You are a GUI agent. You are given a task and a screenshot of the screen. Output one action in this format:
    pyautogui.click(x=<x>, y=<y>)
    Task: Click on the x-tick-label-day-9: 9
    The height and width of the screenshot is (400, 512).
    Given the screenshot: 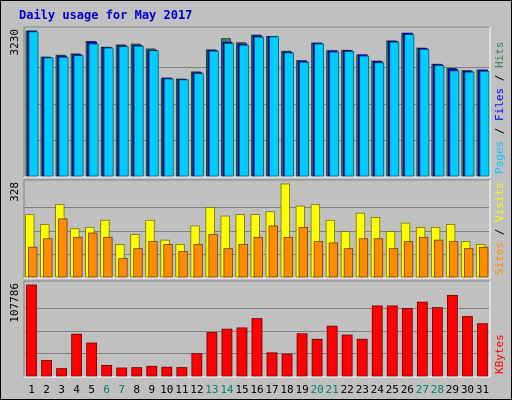 What is the action you would take?
    pyautogui.click(x=151, y=389)
    